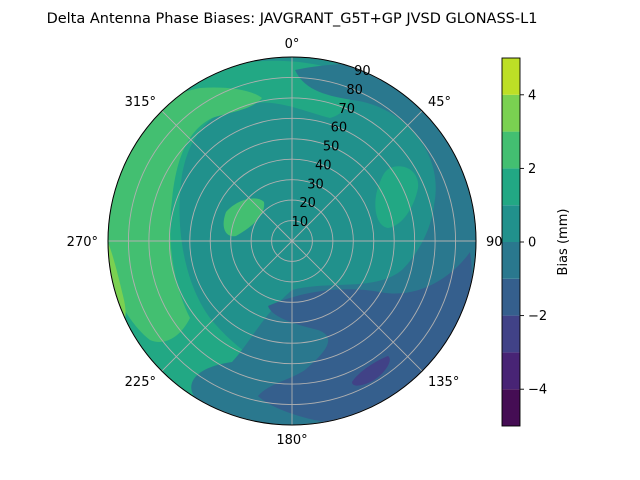 This screenshot has width=640, height=480. What do you see at coordinates (291, 440) in the screenshot?
I see `angular-tick-label: 180°` at bounding box center [291, 440].